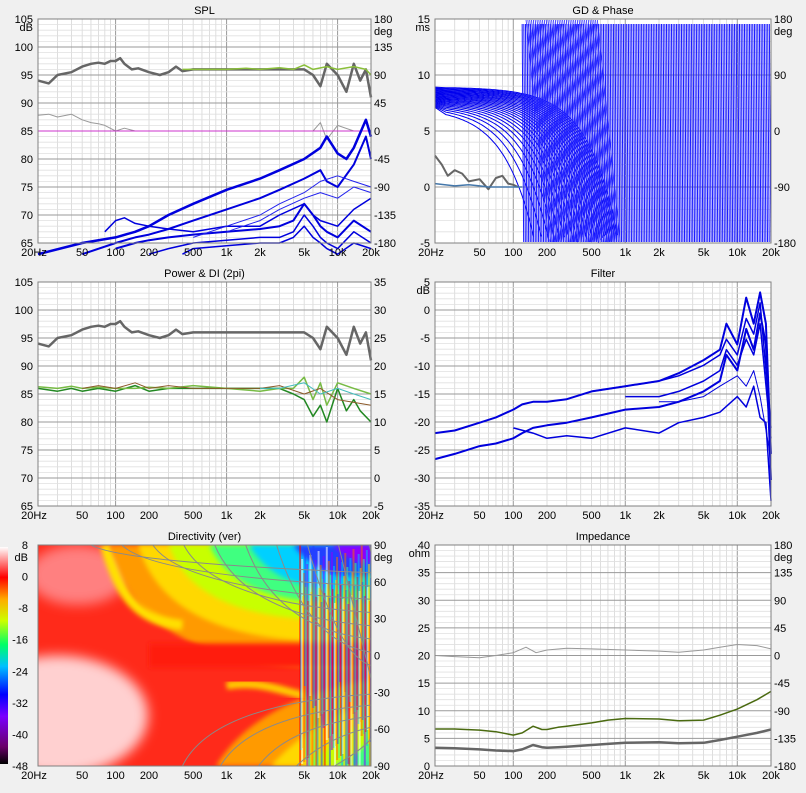  I want to click on grid, so click(603, 394).